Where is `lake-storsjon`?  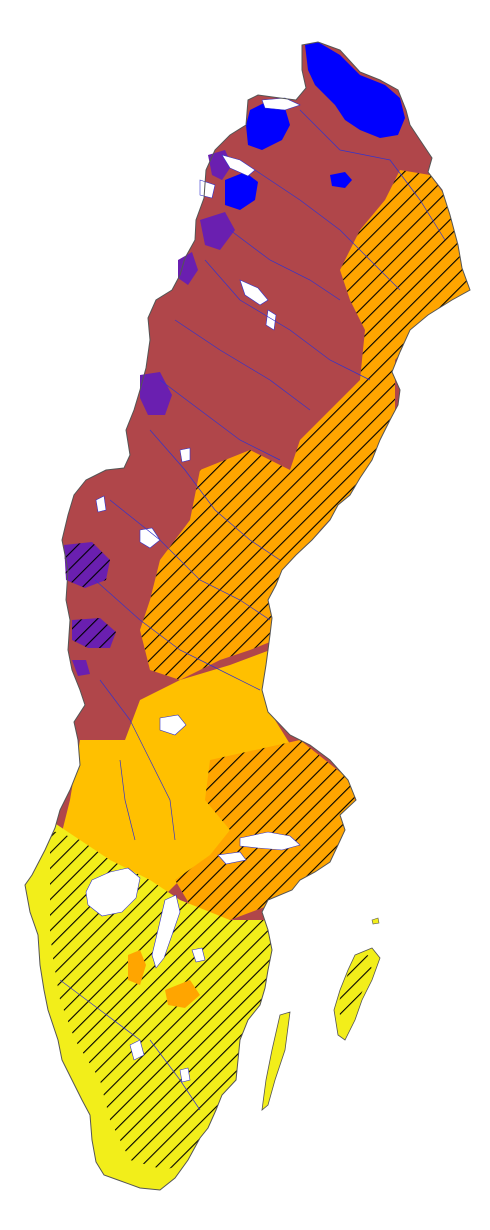 lake-storsjon is located at coordinates (150, 538).